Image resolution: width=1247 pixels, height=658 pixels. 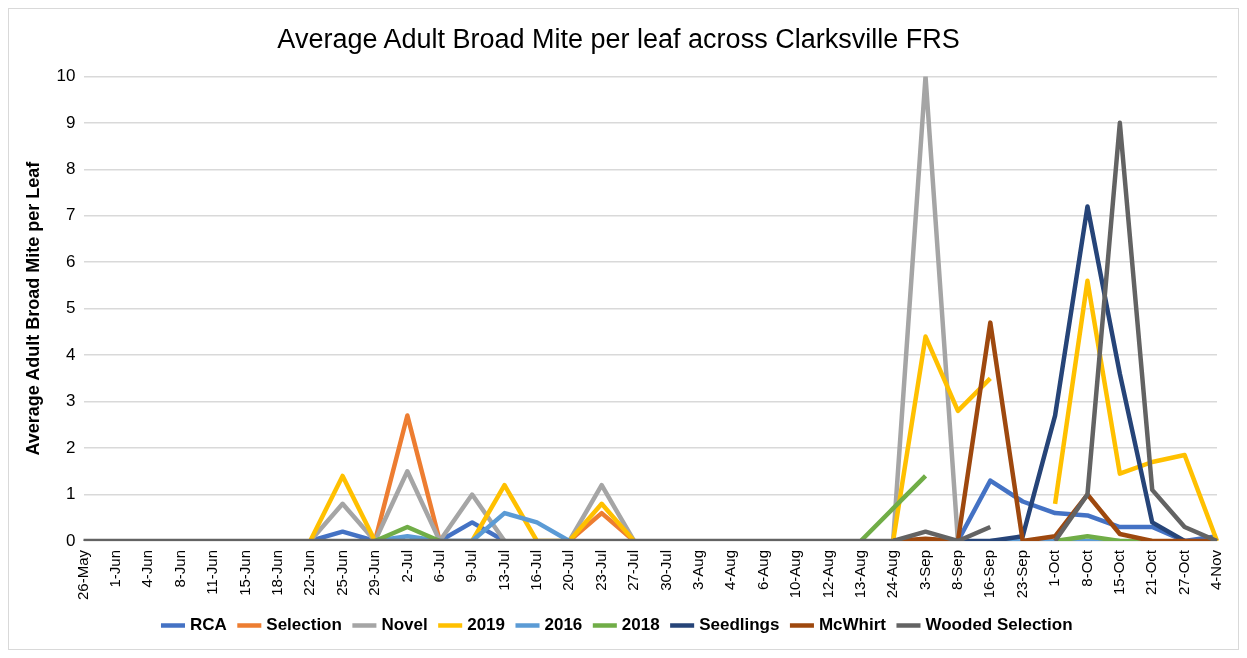 What do you see at coordinates (1216, 569) in the screenshot?
I see `x-tick-label: 4-Nov` at bounding box center [1216, 569].